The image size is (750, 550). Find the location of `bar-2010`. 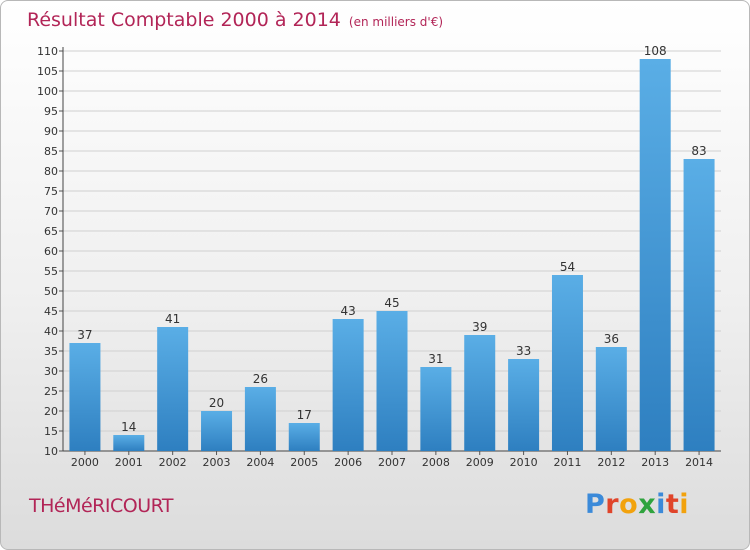

bar-2010 is located at coordinates (524, 405).